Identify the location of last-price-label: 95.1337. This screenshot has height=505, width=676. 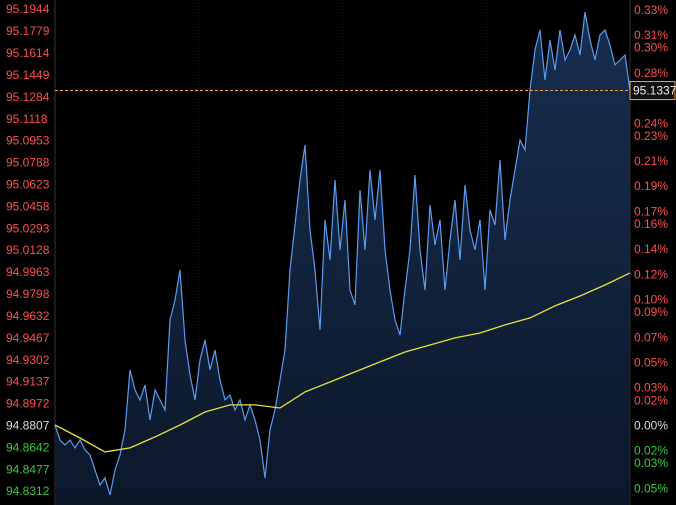
(654, 91).